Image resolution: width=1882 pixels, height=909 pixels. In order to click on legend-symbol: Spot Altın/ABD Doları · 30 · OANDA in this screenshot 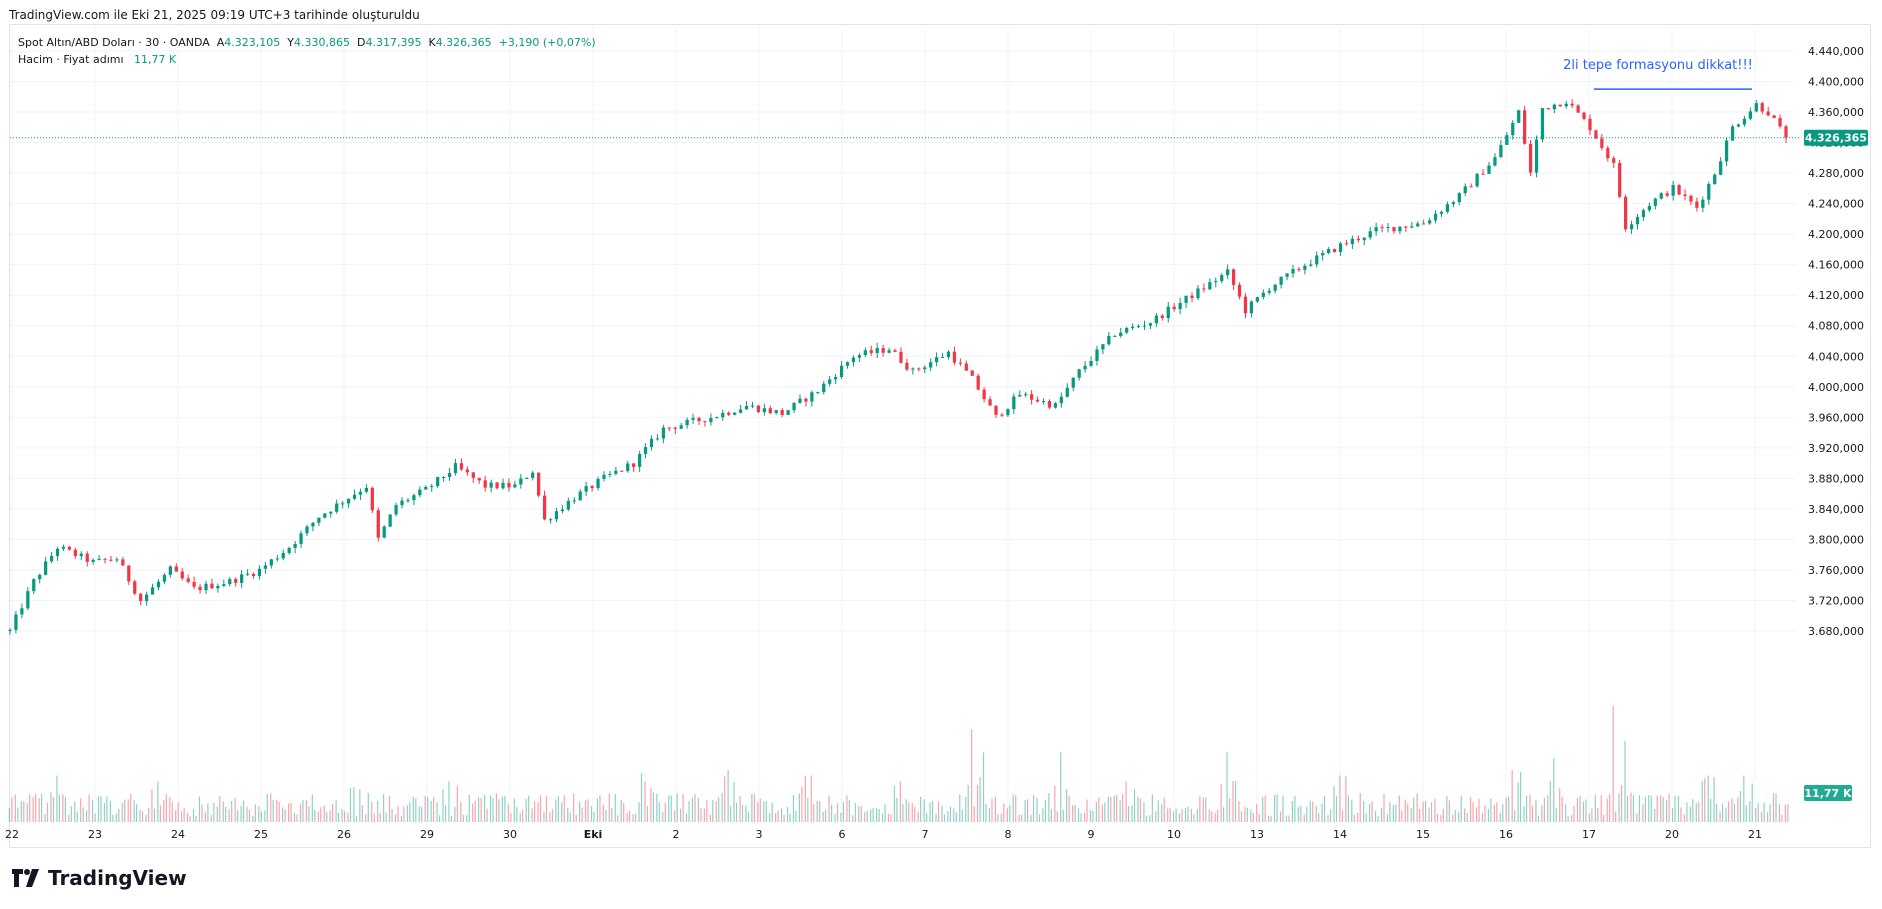, I will do `click(114, 42)`.